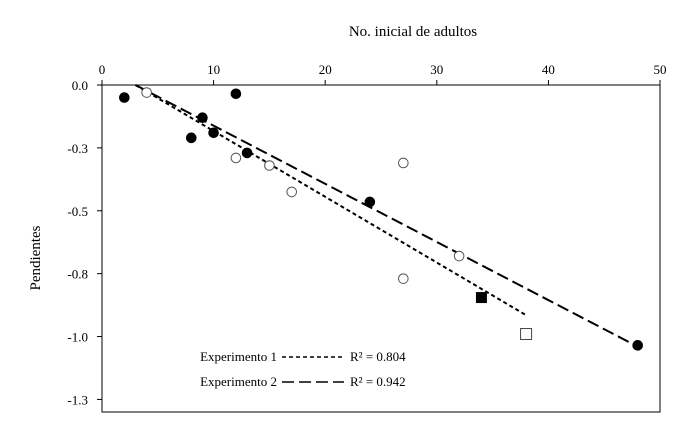 Image resolution: width=698 pixels, height=431 pixels. What do you see at coordinates (325, 69) in the screenshot?
I see `x-tick-label: 20` at bounding box center [325, 69].